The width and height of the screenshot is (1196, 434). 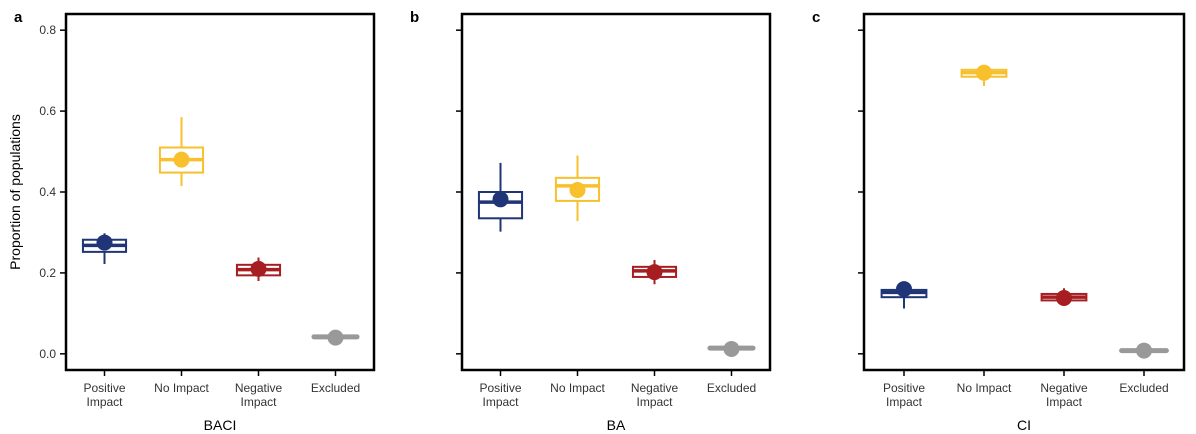 What do you see at coordinates (47, 30) in the screenshot?
I see `y-tick-label: 0.8` at bounding box center [47, 30].